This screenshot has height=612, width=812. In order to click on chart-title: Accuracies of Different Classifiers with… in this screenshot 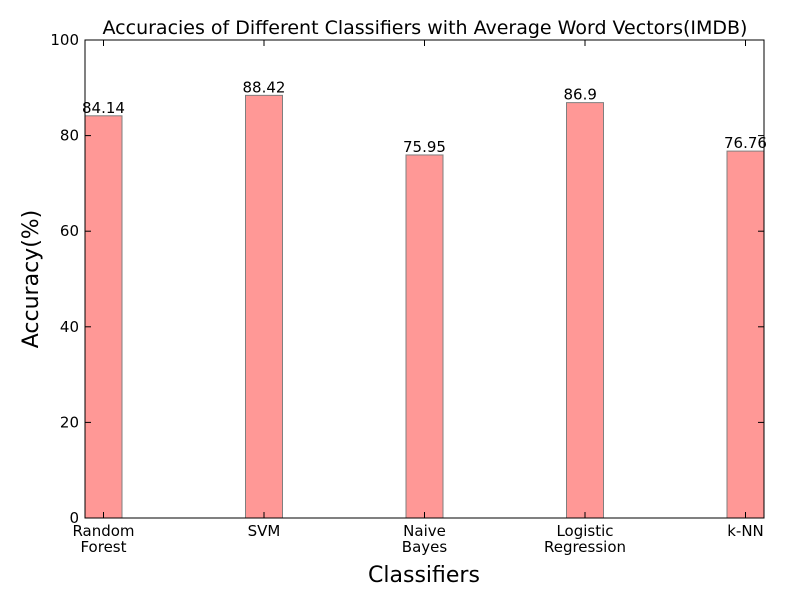, I will do `click(425, 28)`.